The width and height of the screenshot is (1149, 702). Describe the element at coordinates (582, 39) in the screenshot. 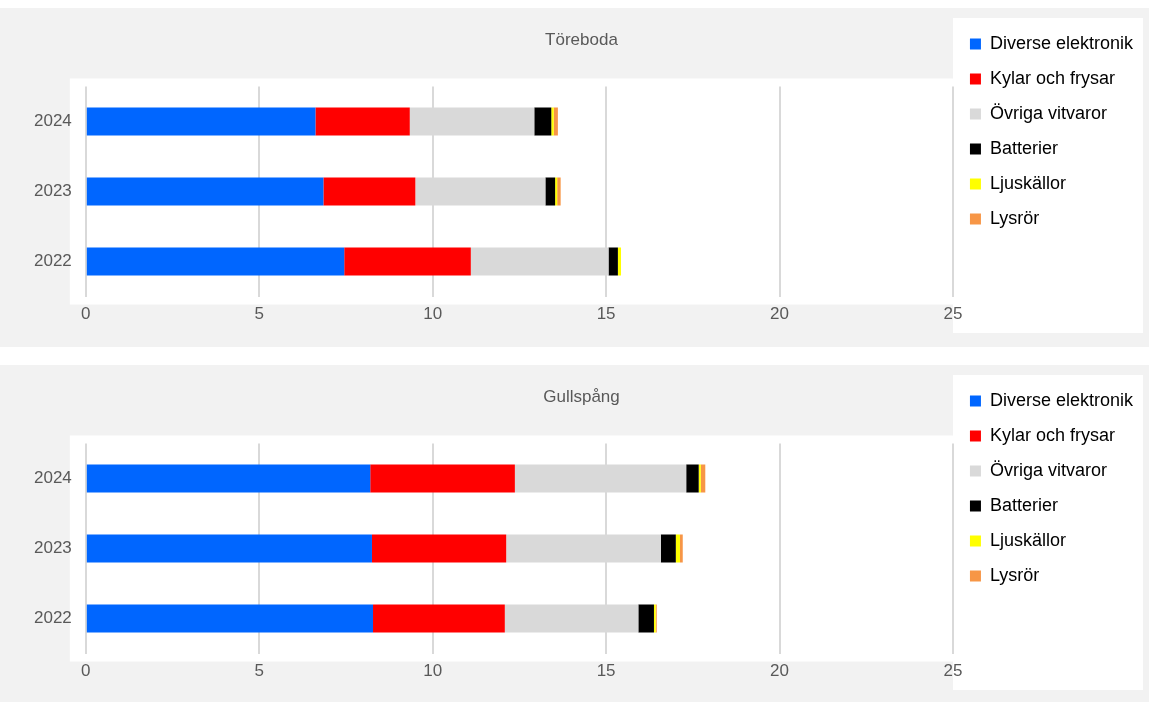

I see `chart-title: Töreboda` at that location.